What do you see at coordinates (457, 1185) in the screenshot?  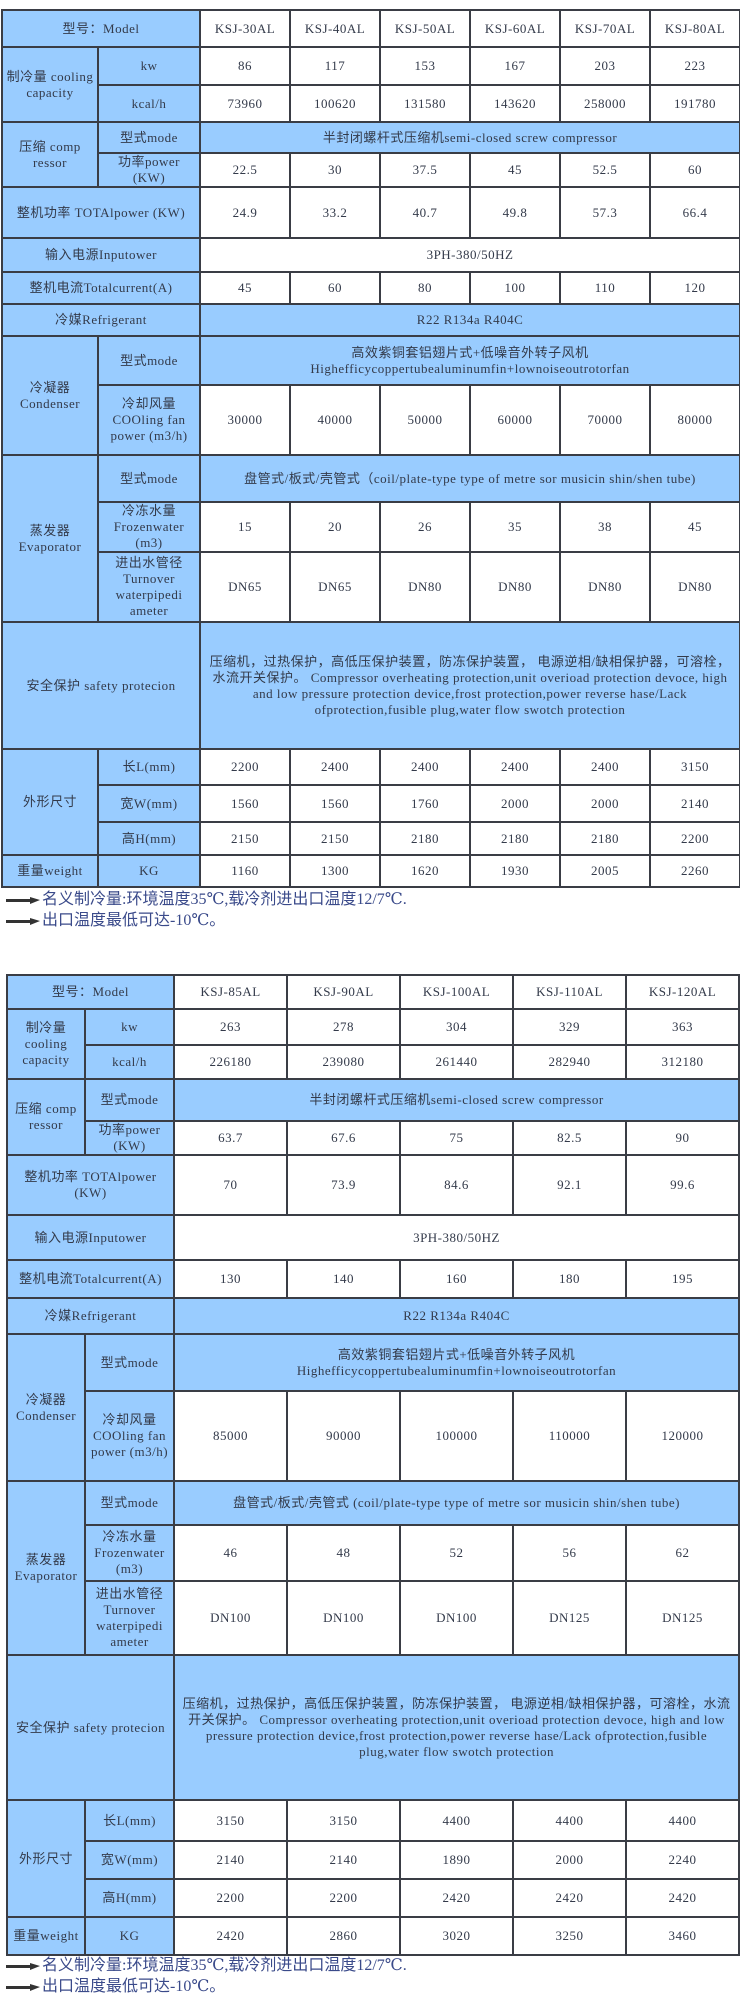 I see `cell-value: 84.6` at bounding box center [457, 1185].